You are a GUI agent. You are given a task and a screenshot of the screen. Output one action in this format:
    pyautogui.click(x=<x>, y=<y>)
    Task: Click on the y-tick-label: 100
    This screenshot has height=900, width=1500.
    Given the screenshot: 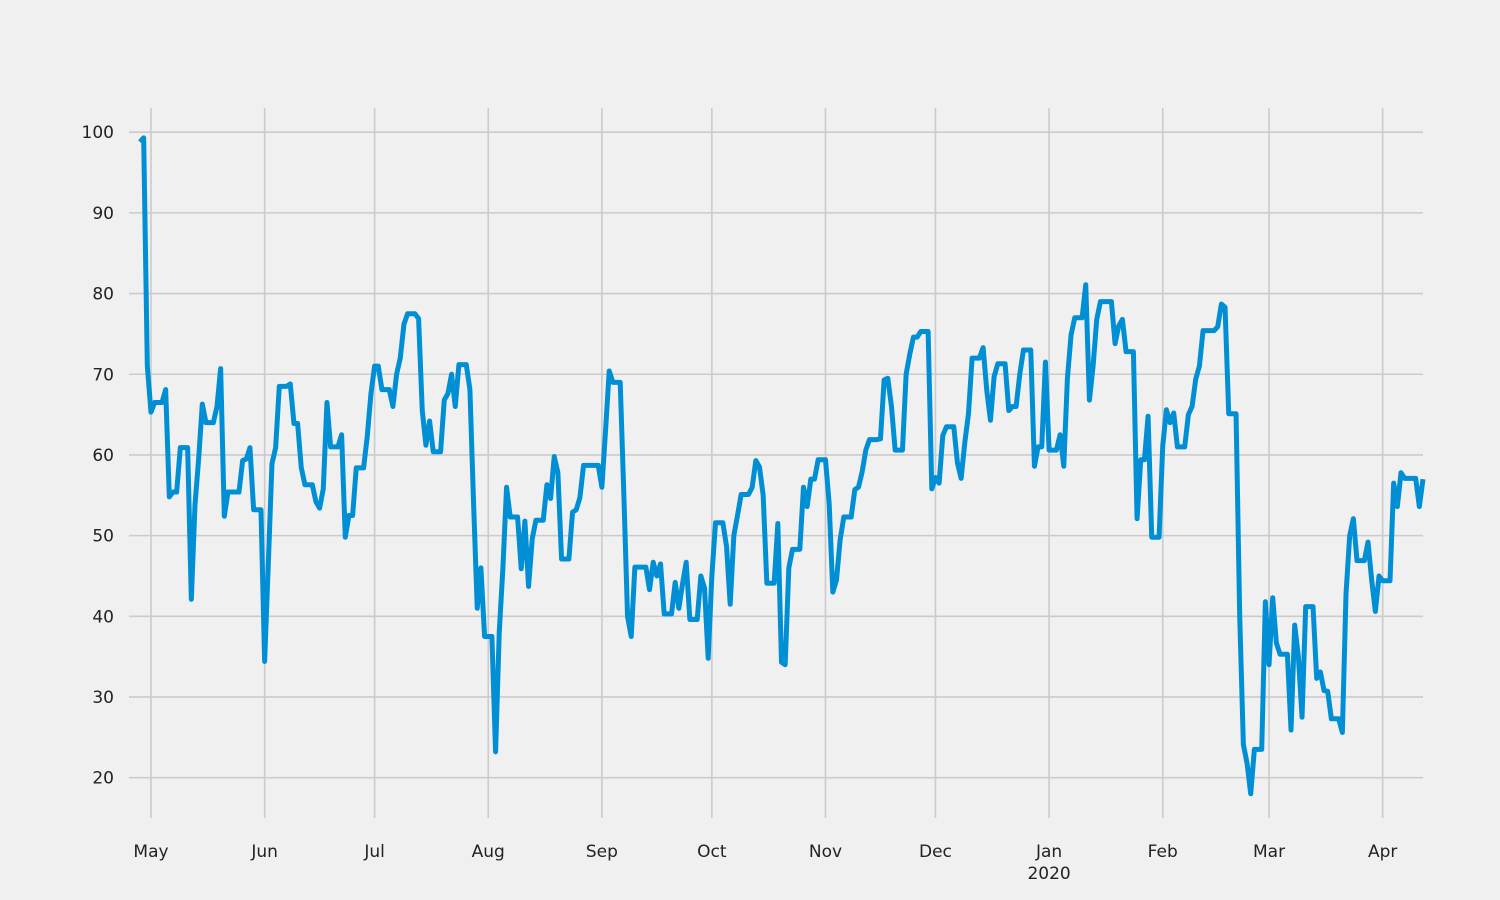 What is the action you would take?
    pyautogui.click(x=98, y=133)
    